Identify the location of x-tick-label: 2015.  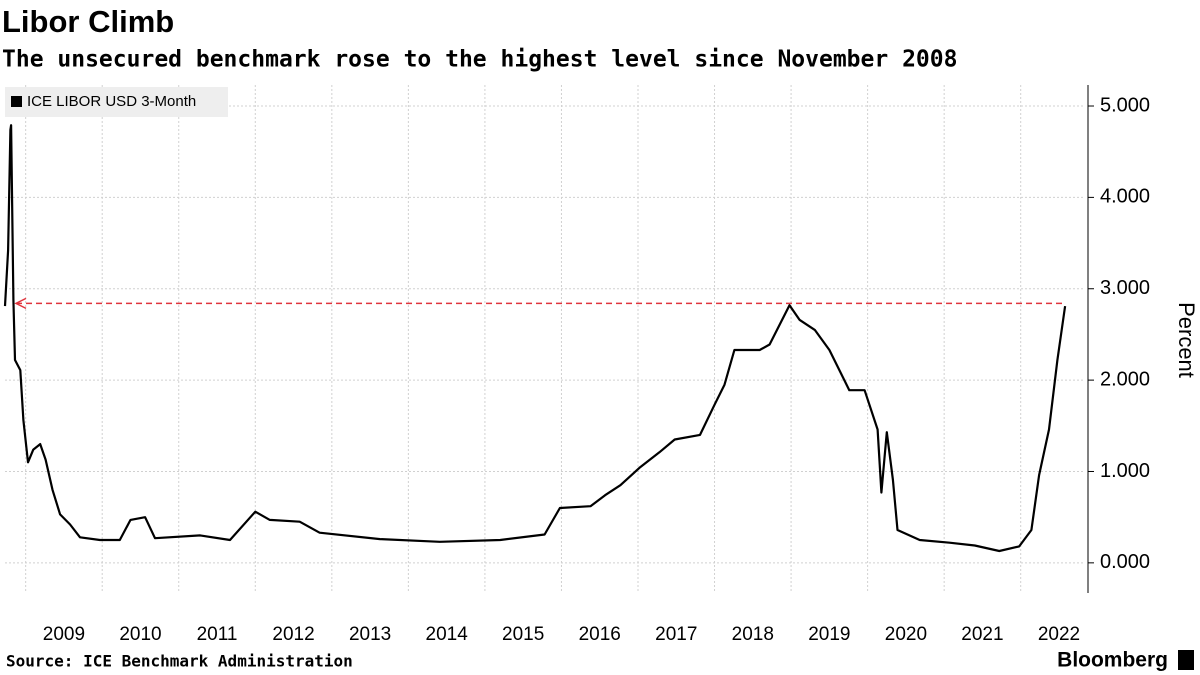
(523, 634).